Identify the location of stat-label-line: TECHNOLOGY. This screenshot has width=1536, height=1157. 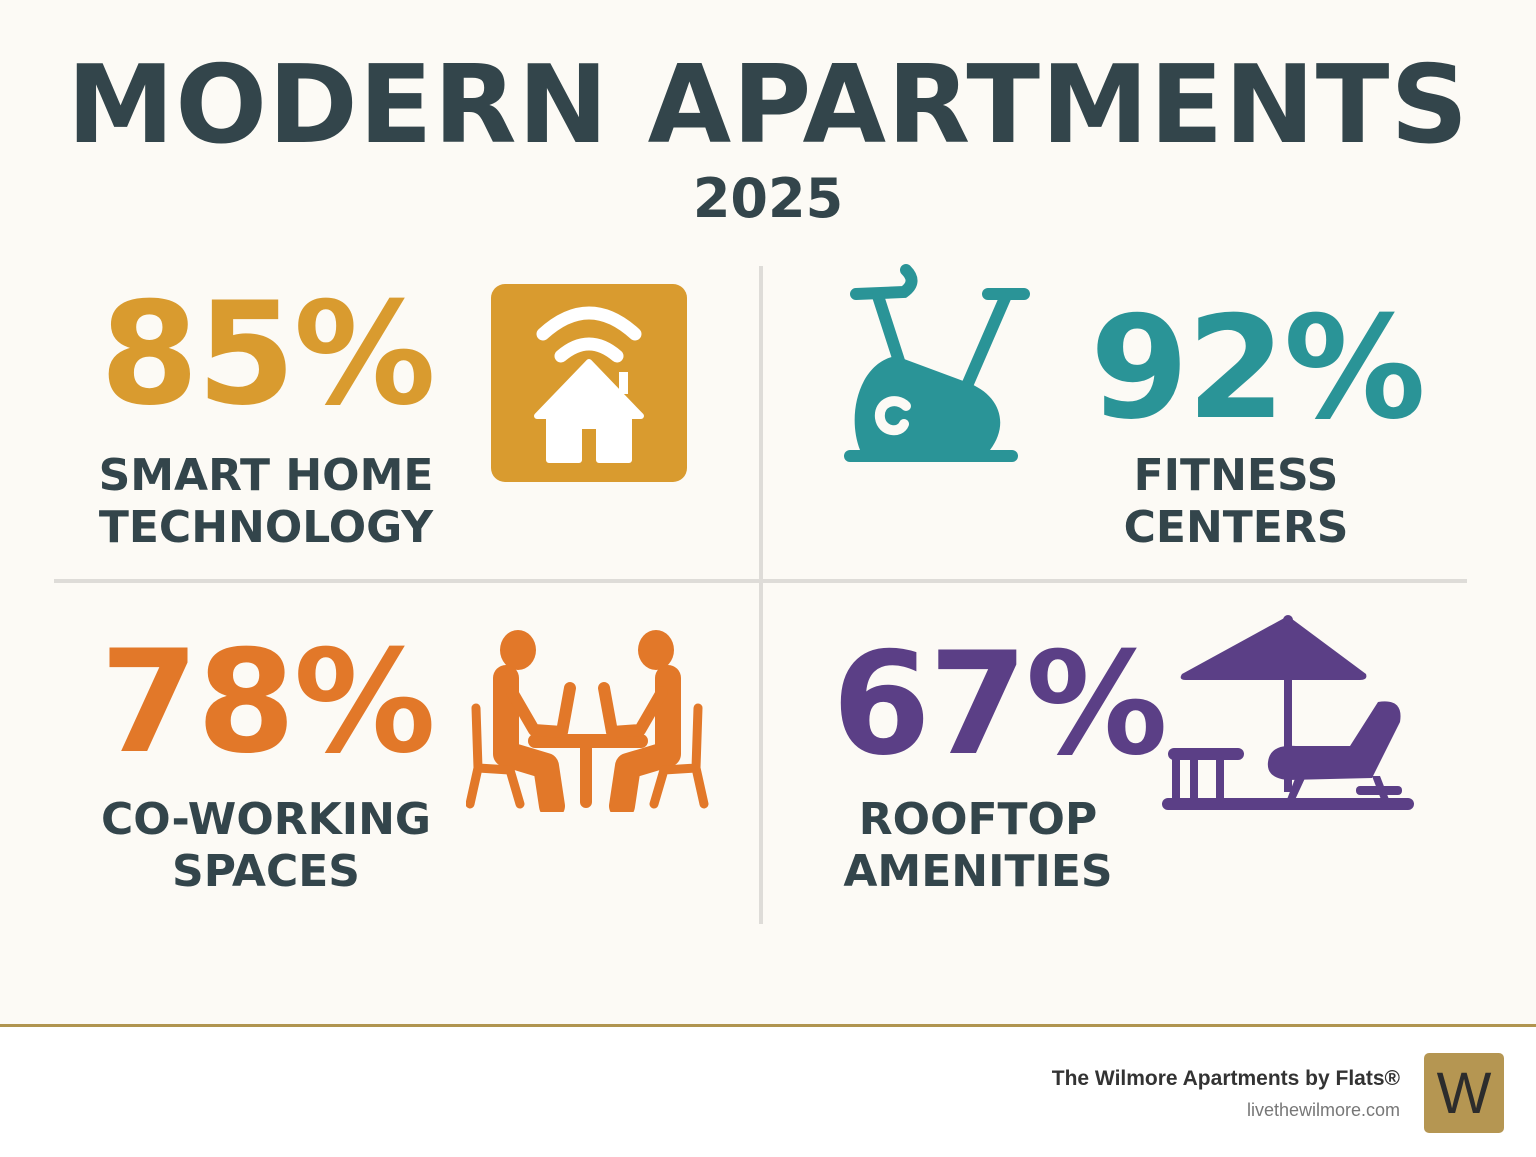
(266, 527).